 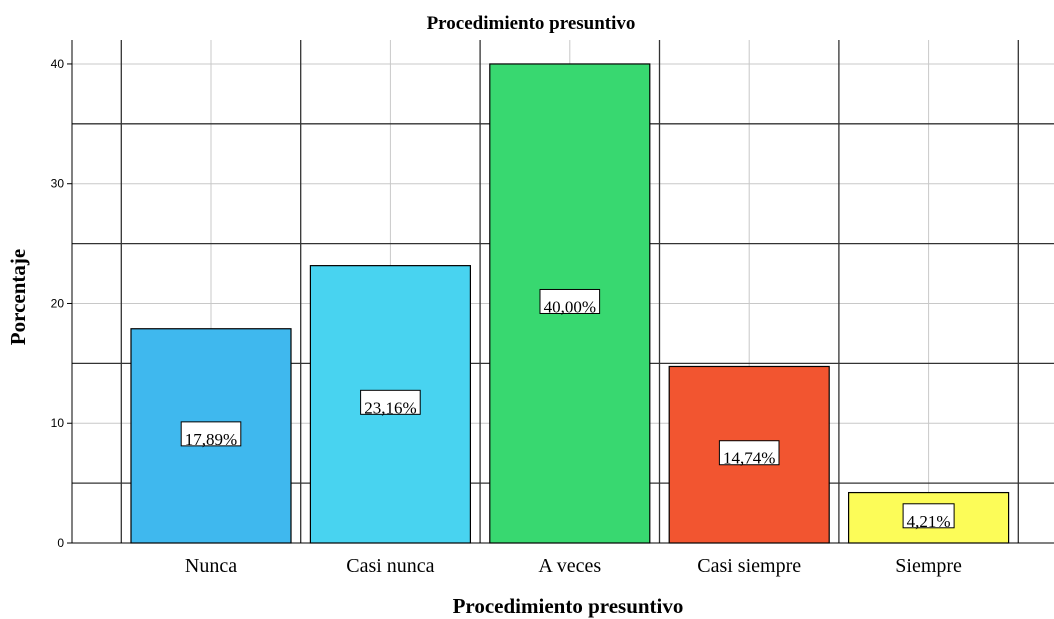 I want to click on data-label: 17,89%, so click(x=211, y=439).